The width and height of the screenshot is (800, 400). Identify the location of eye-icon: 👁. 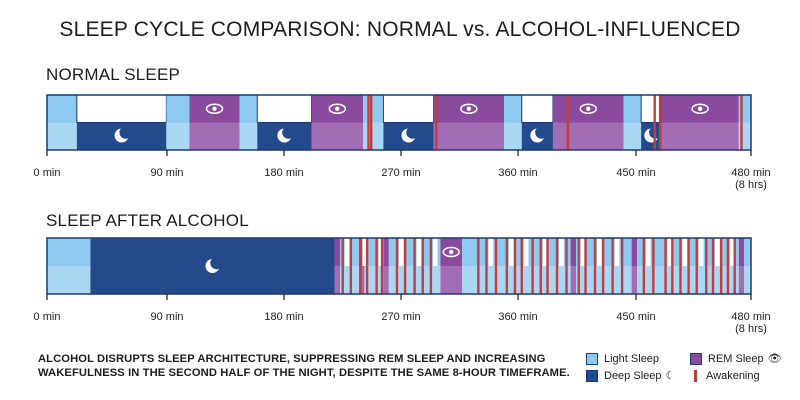
(774, 359).